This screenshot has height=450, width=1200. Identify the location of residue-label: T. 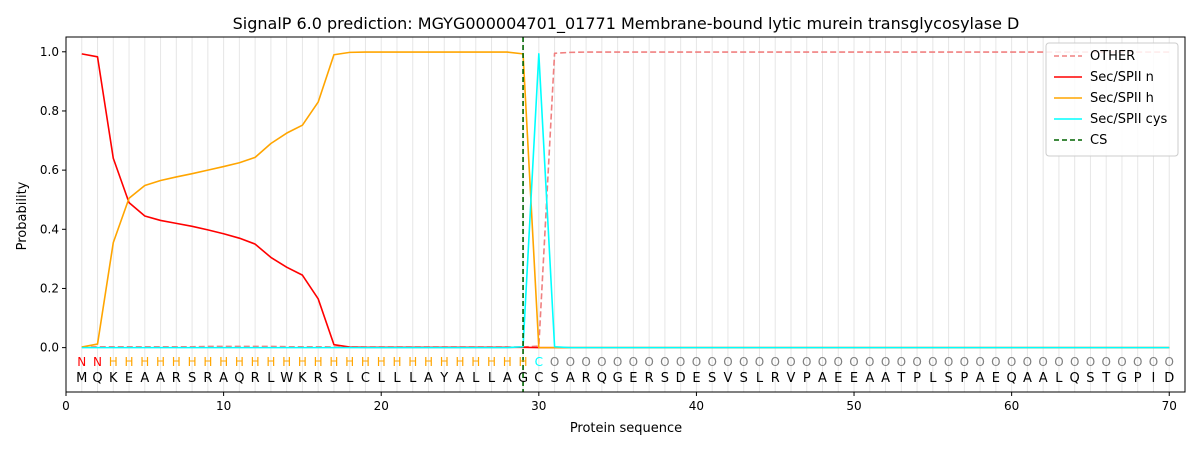
(1105, 378).